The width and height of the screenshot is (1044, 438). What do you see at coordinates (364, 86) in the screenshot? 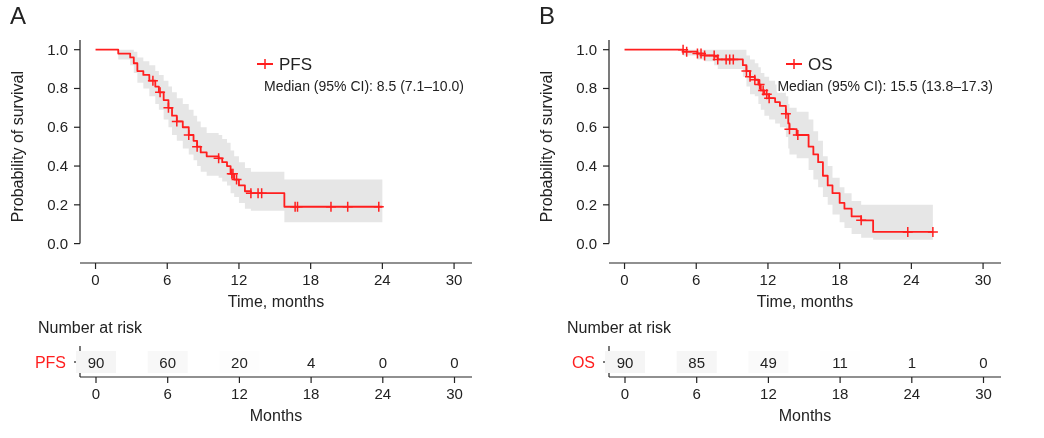
I see `annotation: Median (95% CI): 8.5 (7.1–10.0)` at bounding box center [364, 86].